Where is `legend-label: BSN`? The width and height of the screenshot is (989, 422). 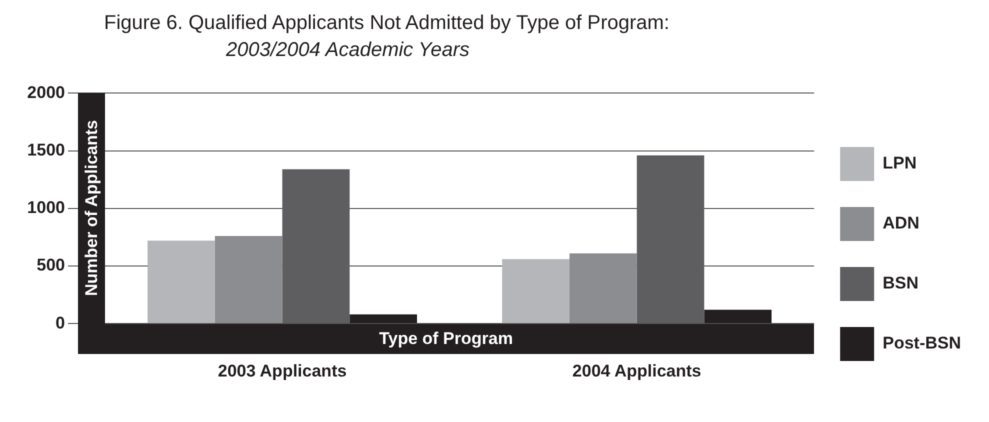
legend-label: BSN is located at coordinates (900, 283).